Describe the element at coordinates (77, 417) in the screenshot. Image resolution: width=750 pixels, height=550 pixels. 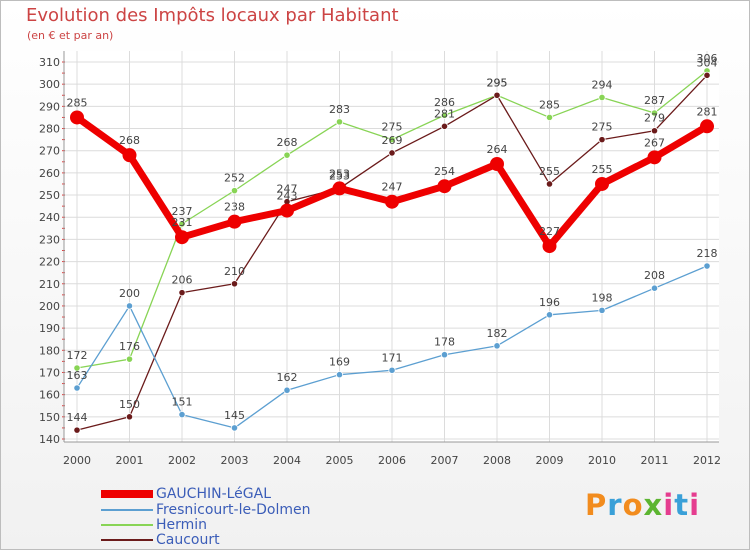
I see `data-label-caucourt: 144` at that location.